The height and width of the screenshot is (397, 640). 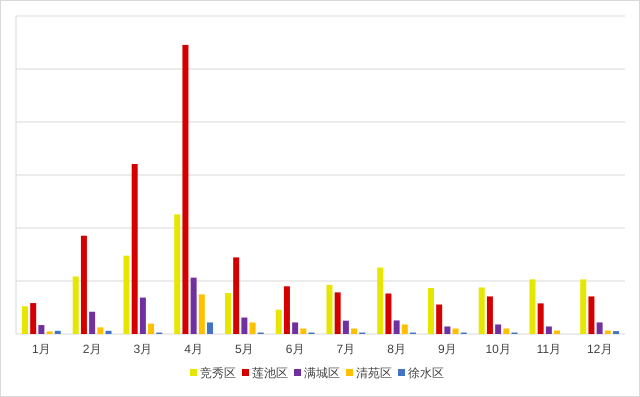 What do you see at coordinates (599, 349) in the screenshot?
I see `x-tick-label: 12月` at bounding box center [599, 349].